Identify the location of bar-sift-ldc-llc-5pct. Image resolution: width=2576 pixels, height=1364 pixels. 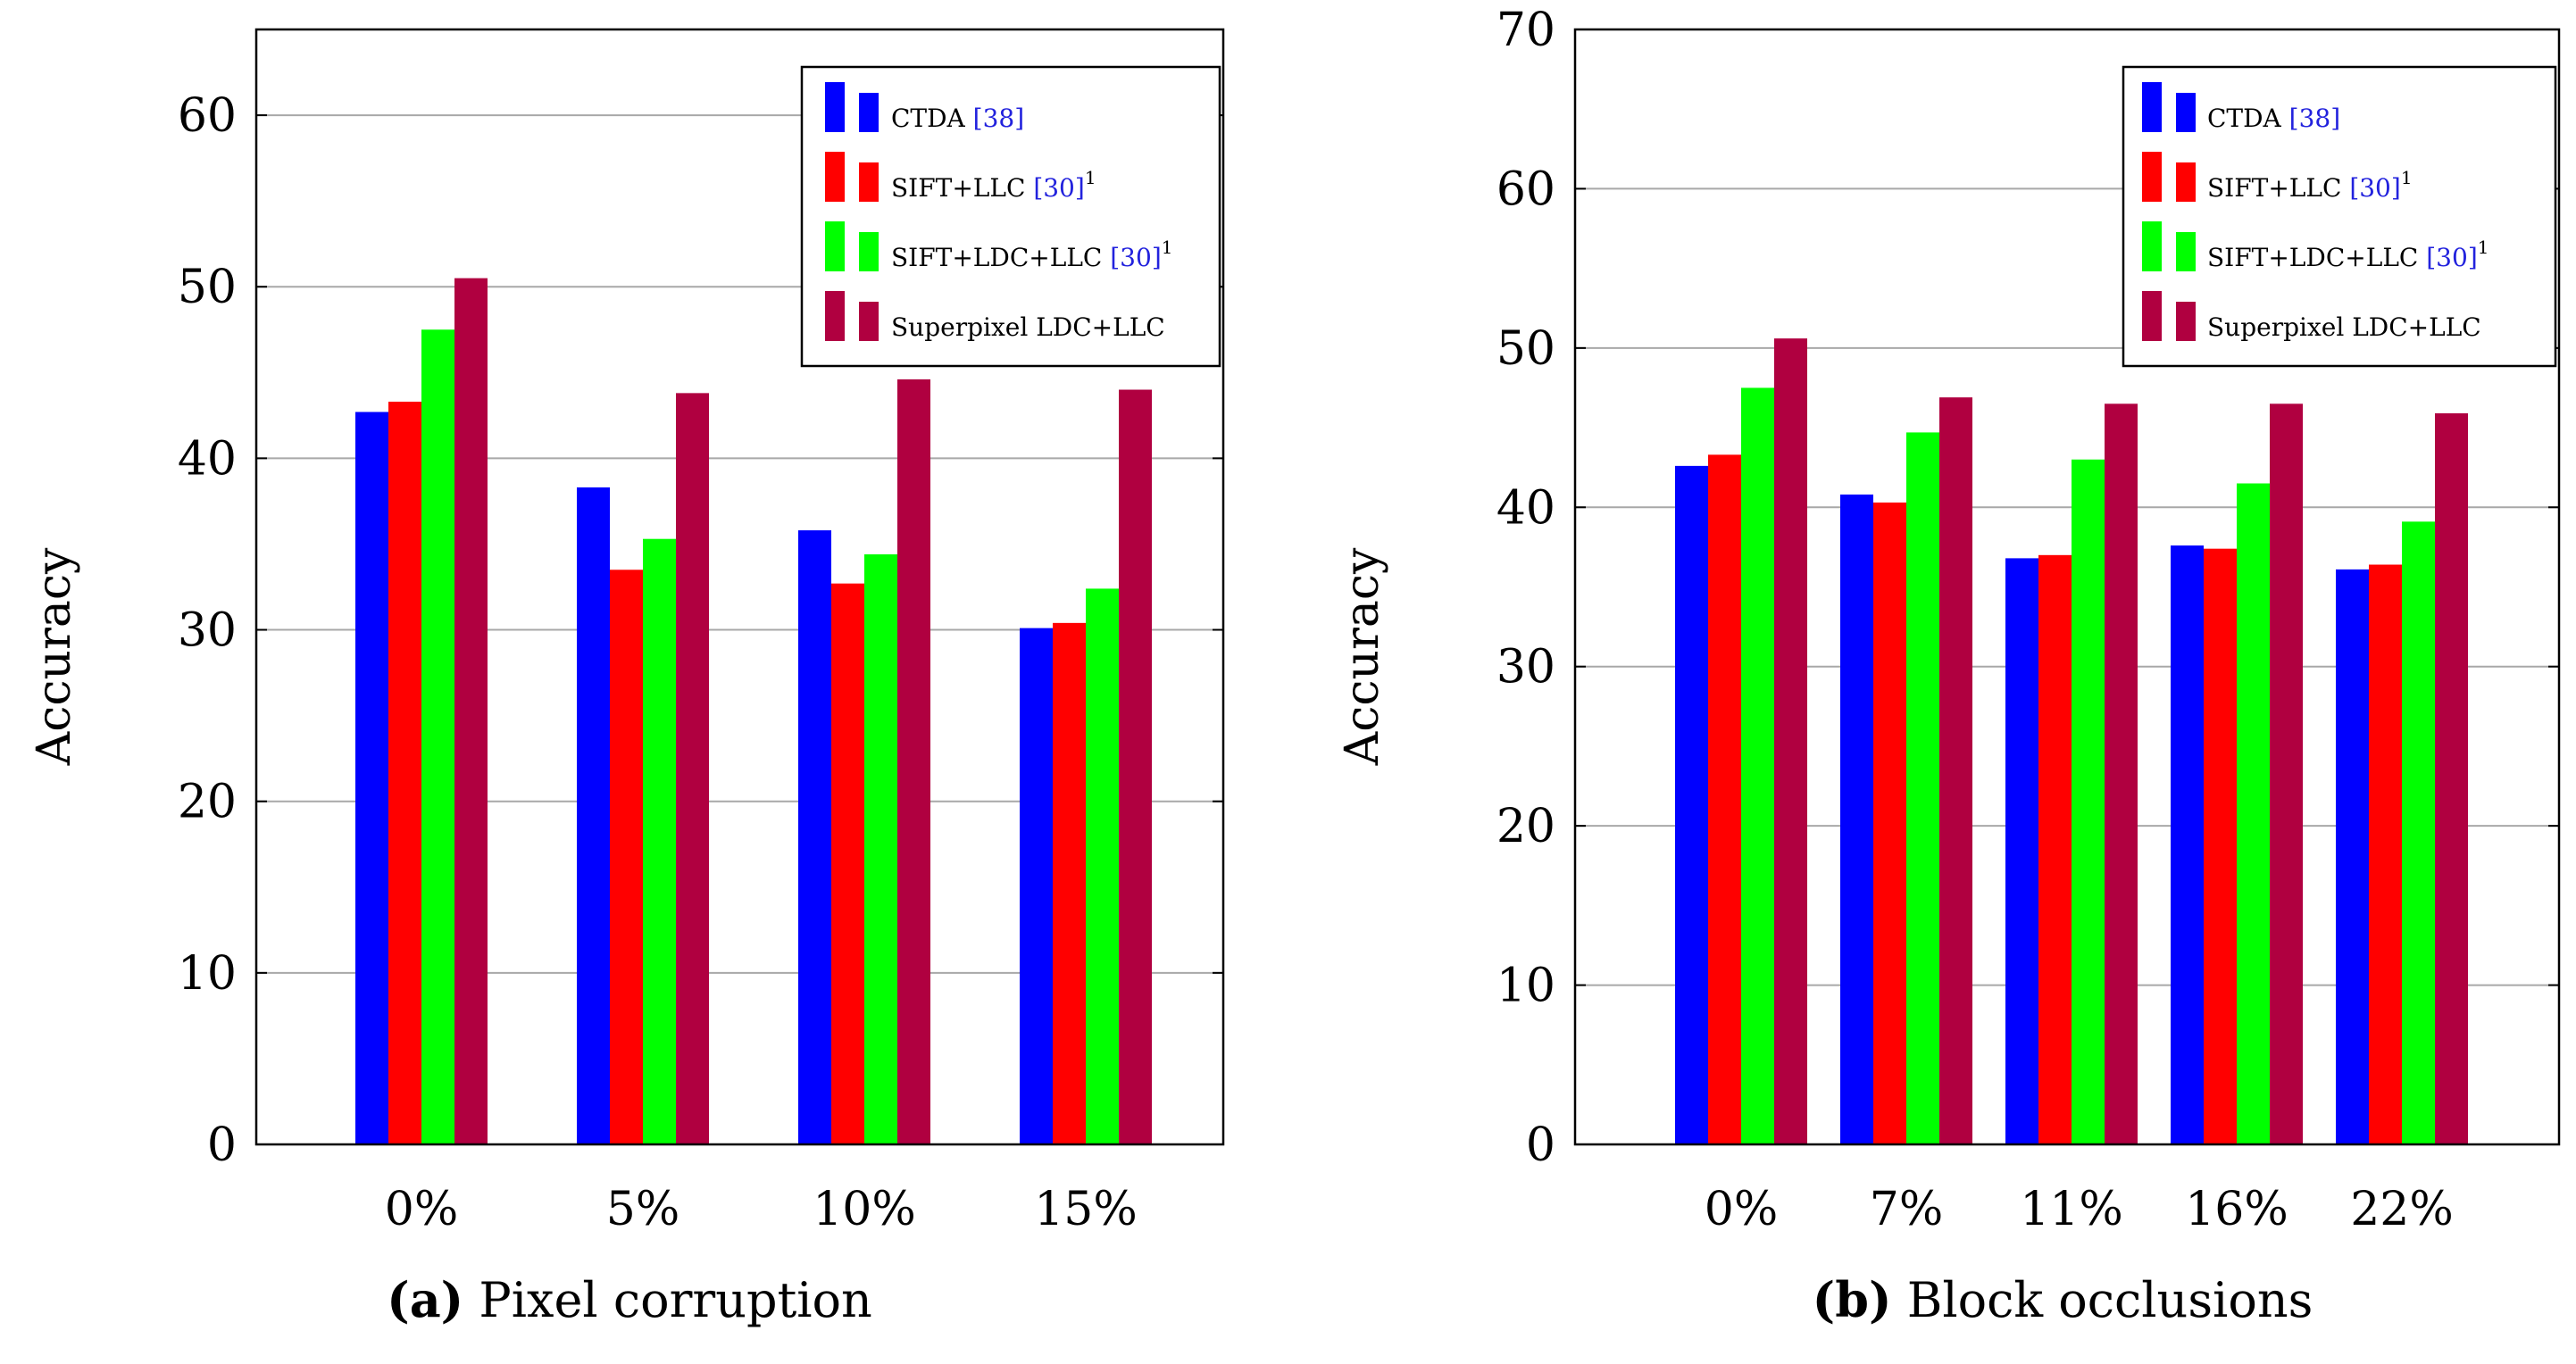
(659, 841).